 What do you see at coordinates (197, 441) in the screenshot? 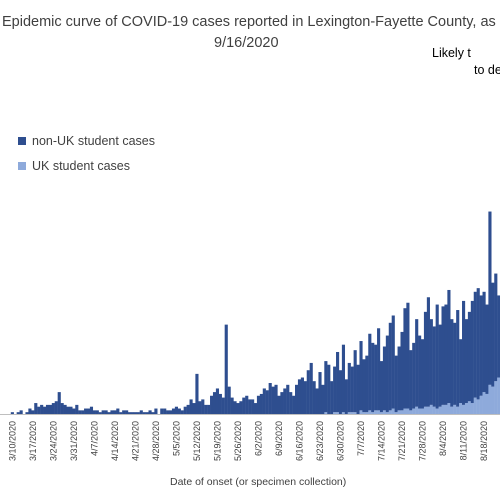
I see `x-tick-label: 5/12/2020` at bounding box center [197, 441].